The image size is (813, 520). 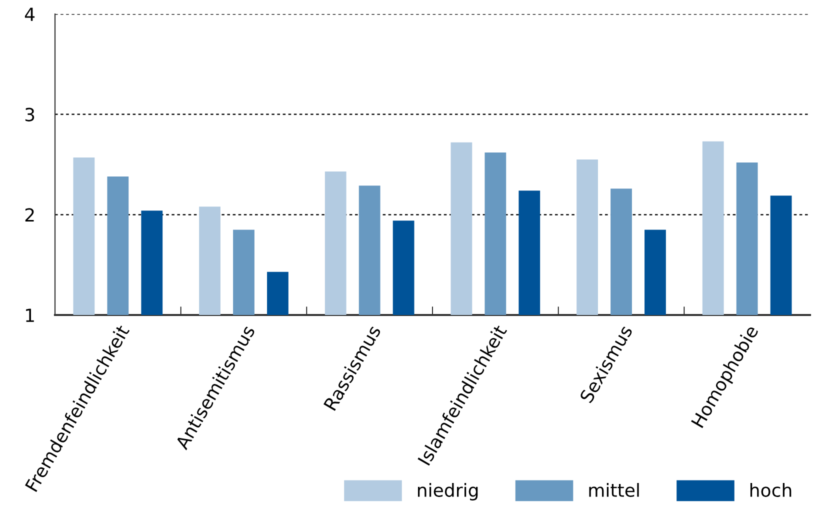 I want to click on y-tick-label: 2, so click(x=29, y=215).